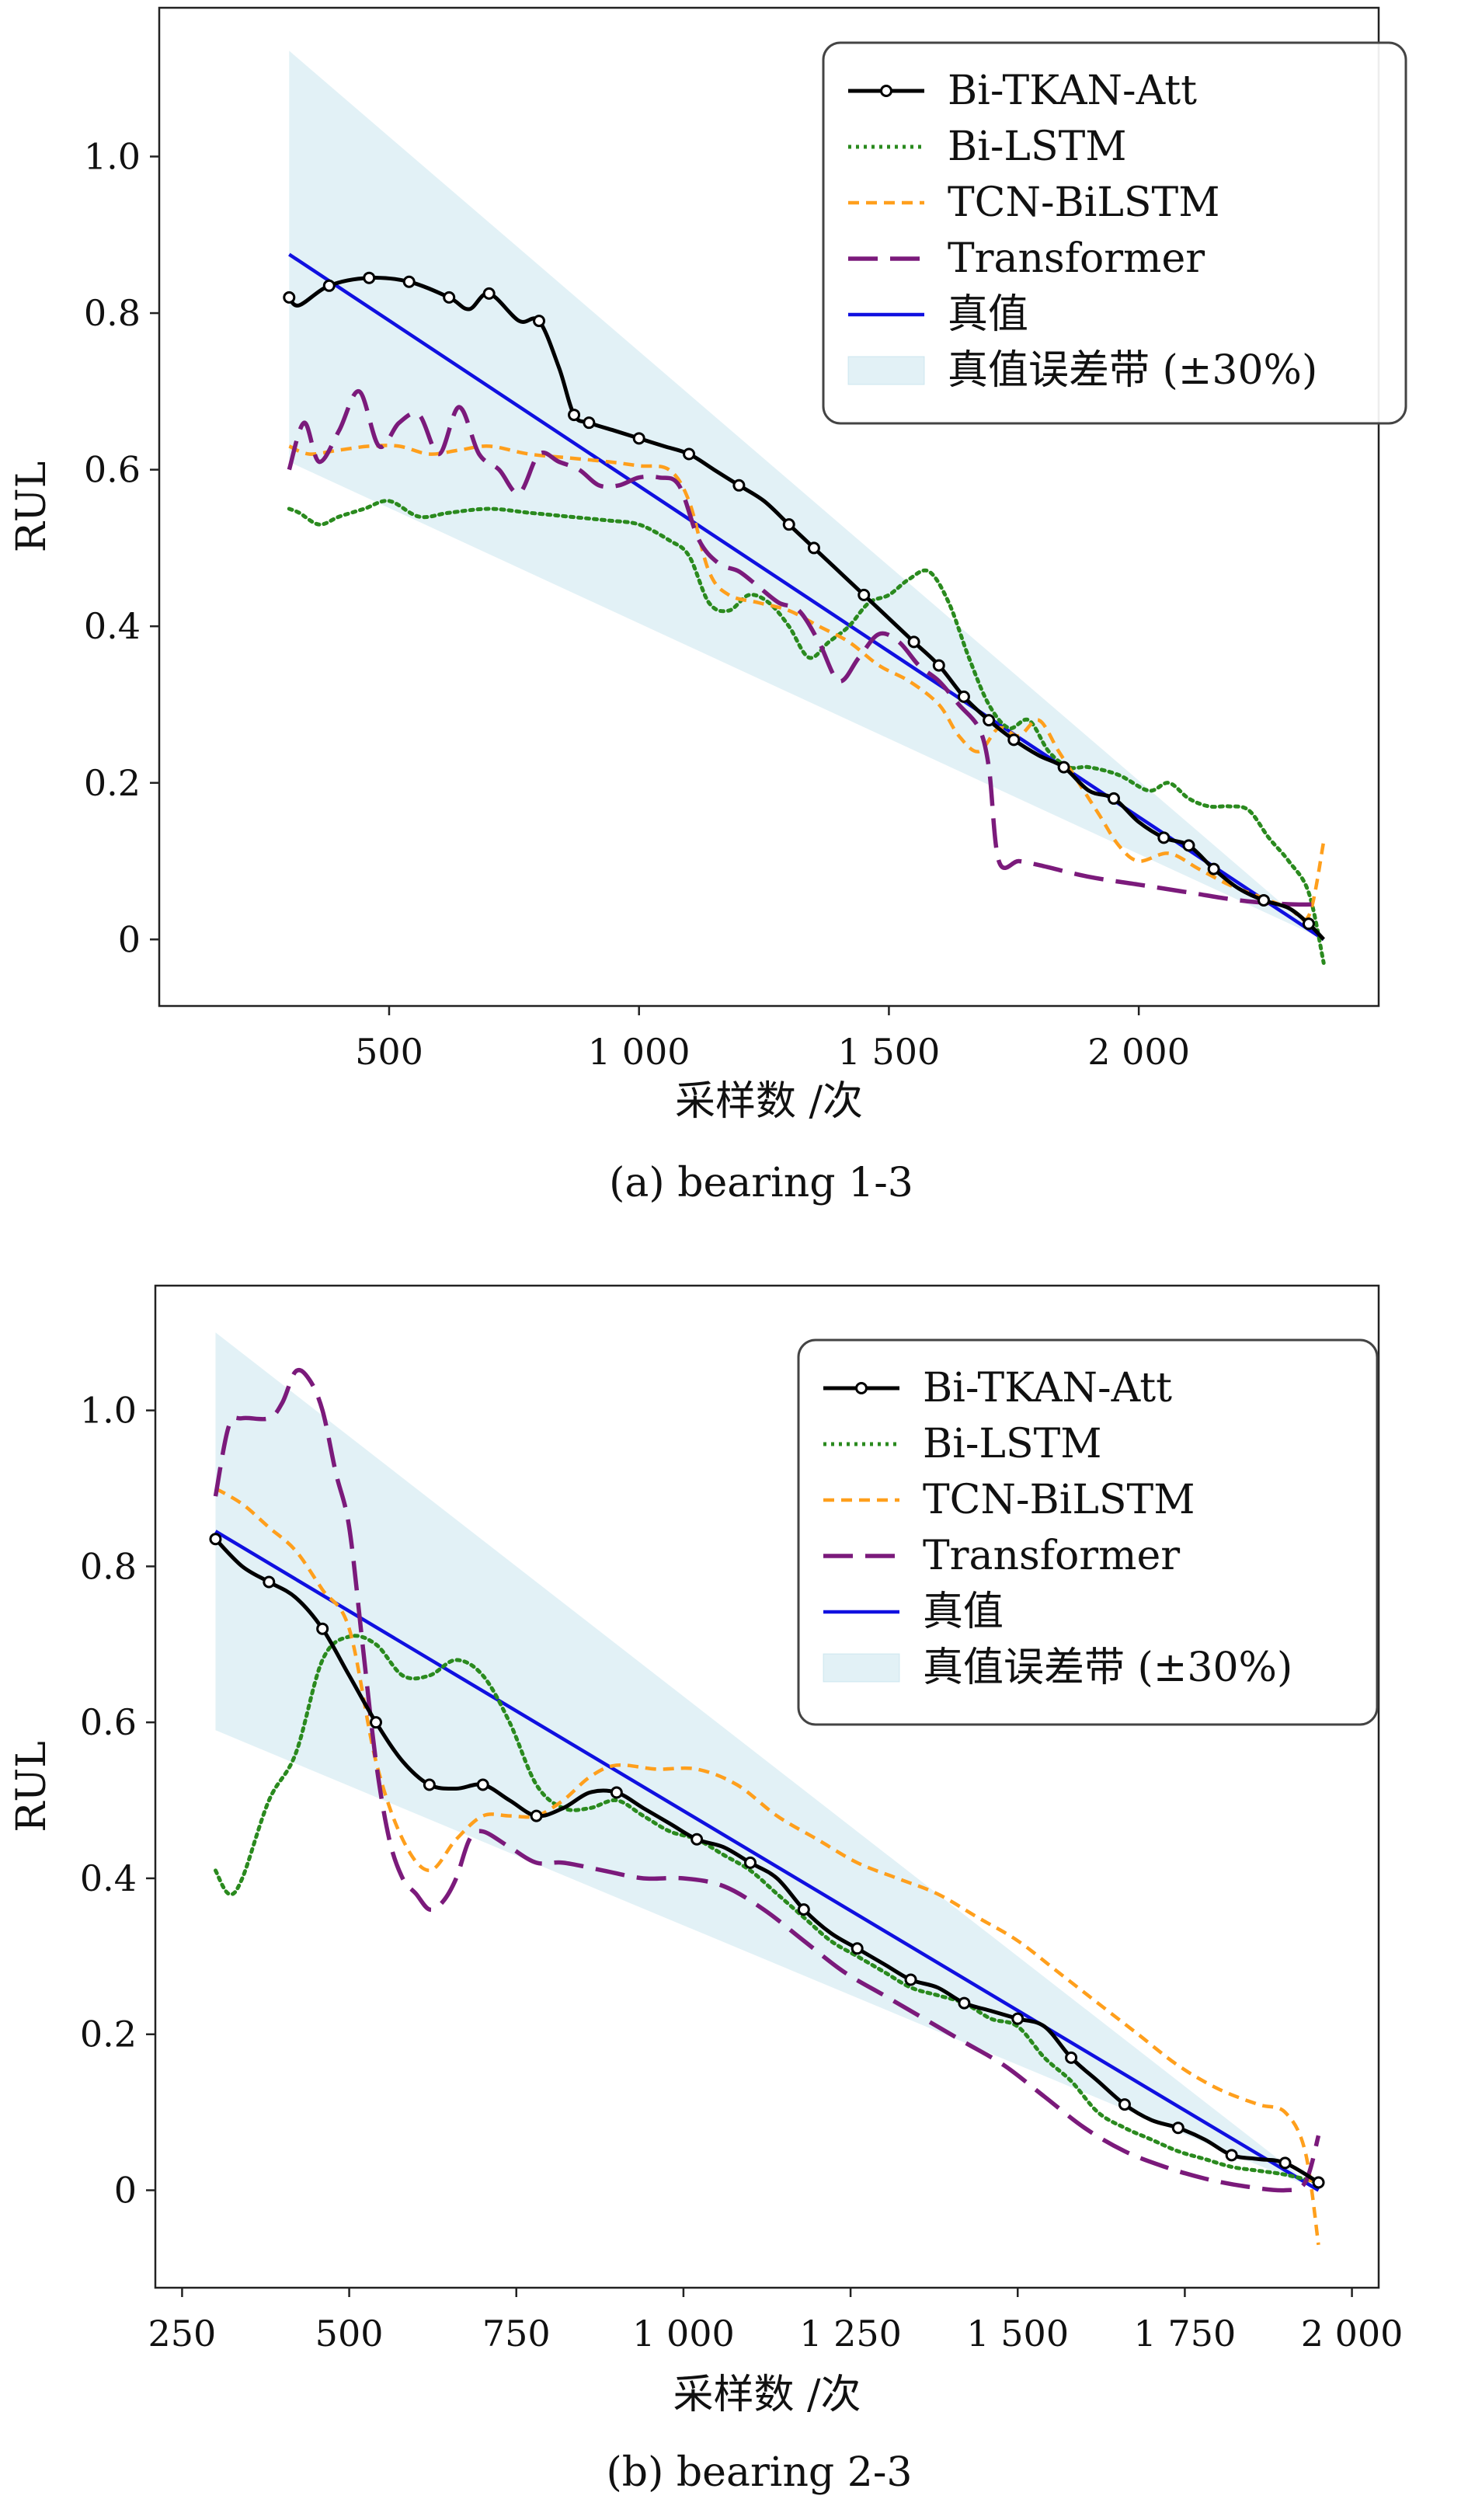  Describe the element at coordinates (112, 783) in the screenshot. I see `y-tick-label: 0.2` at that location.